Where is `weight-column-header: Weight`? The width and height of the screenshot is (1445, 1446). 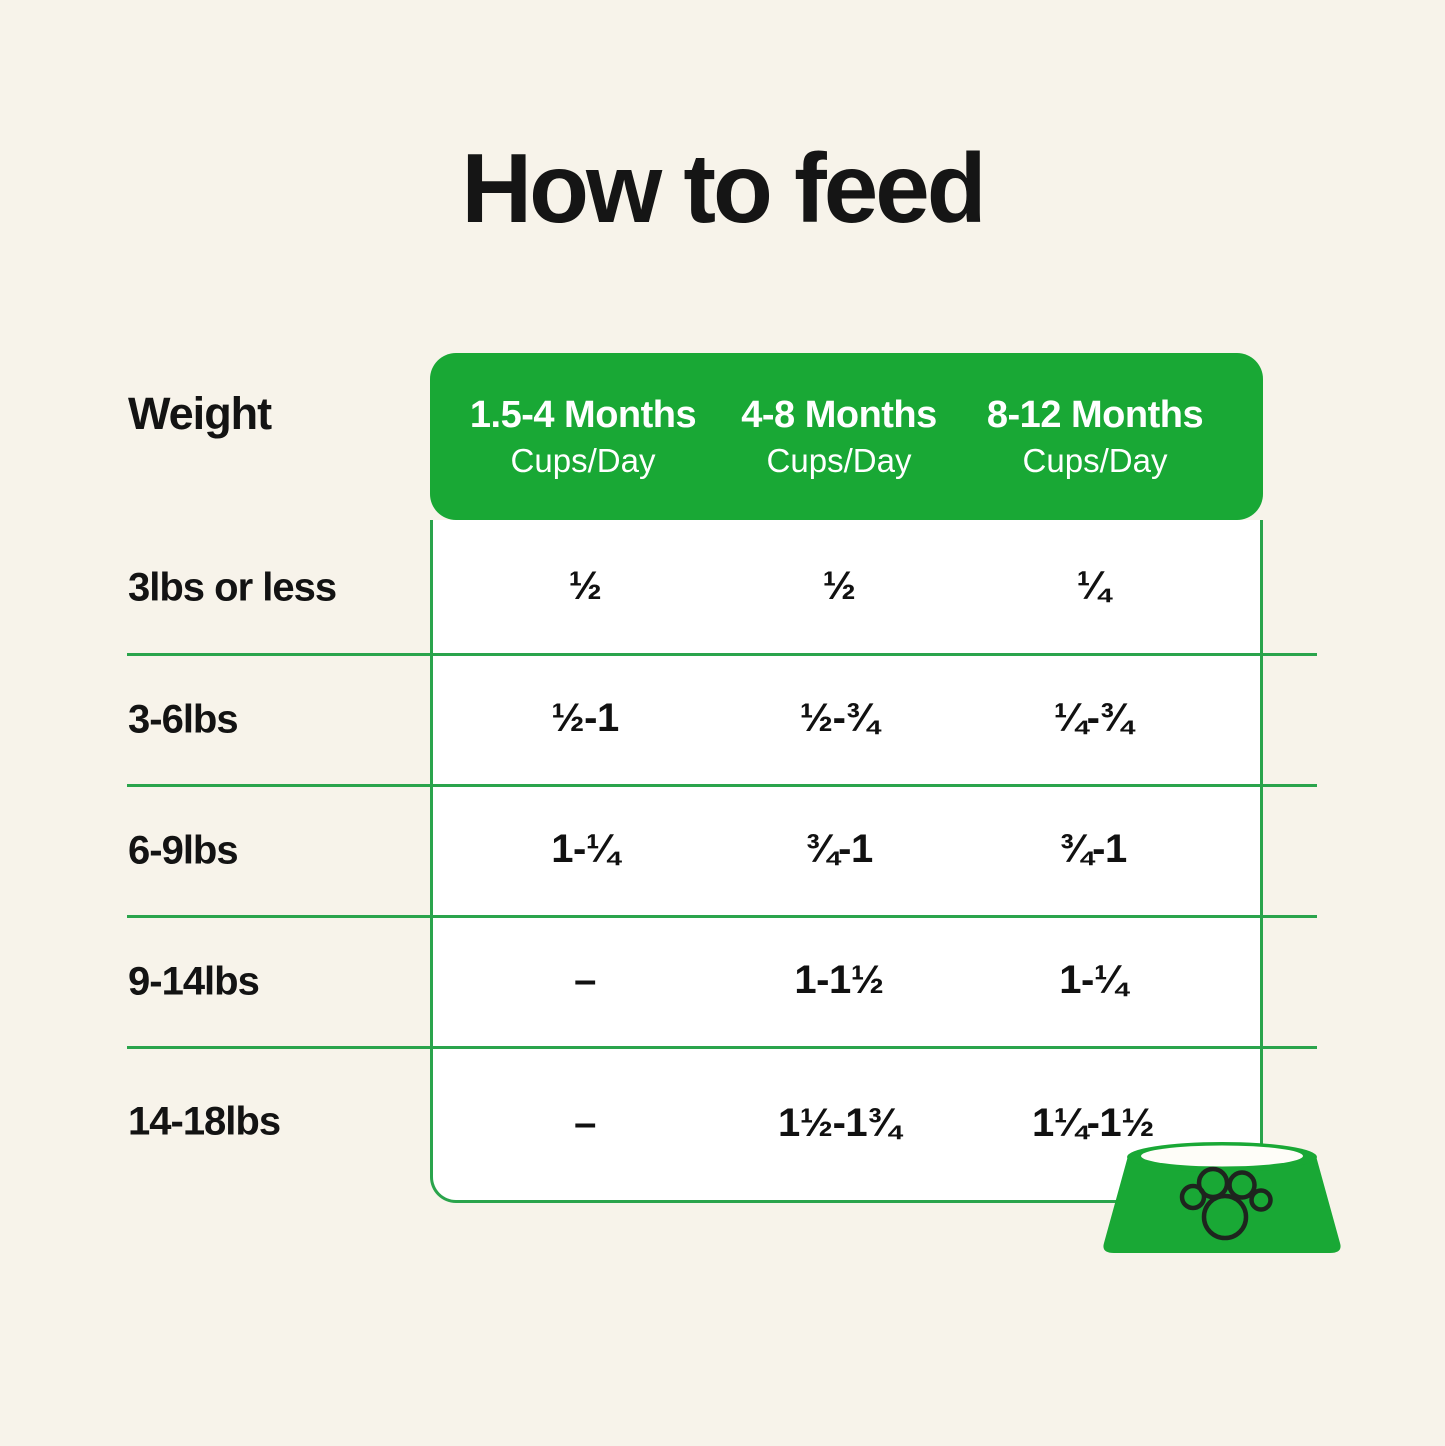
weight-column-header: Weight is located at coordinates (200, 413).